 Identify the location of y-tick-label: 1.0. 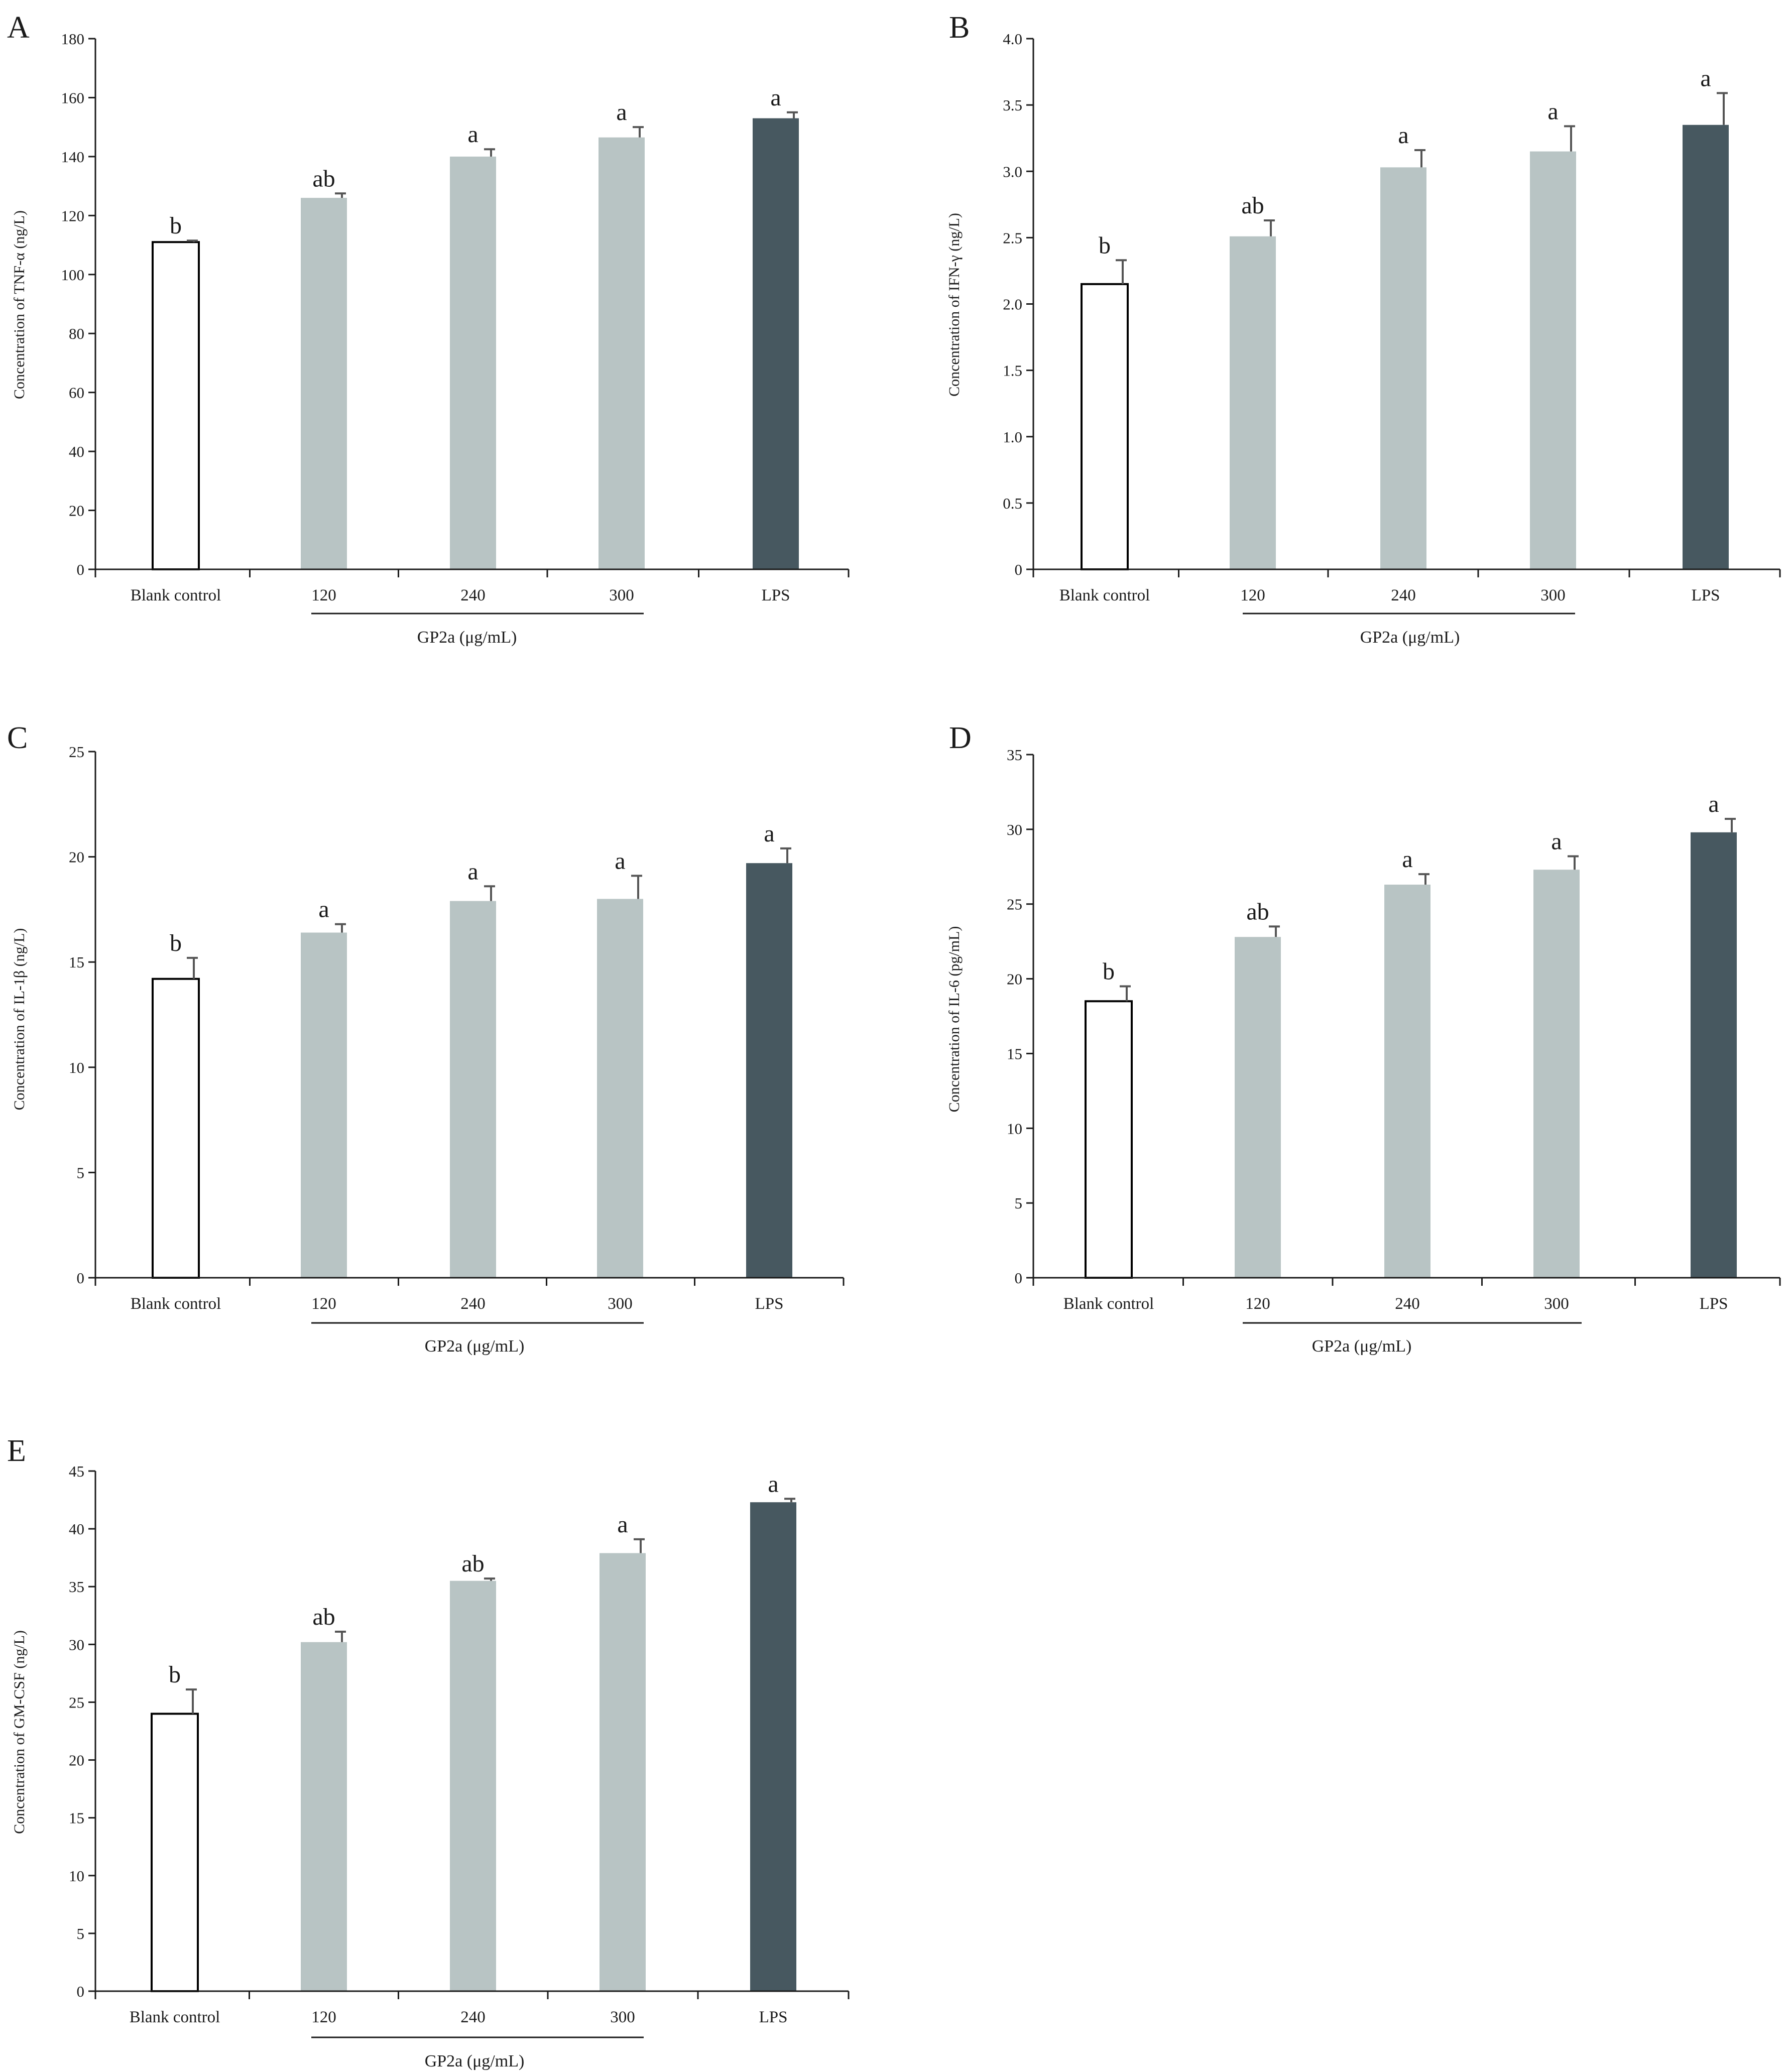
(1013, 437).